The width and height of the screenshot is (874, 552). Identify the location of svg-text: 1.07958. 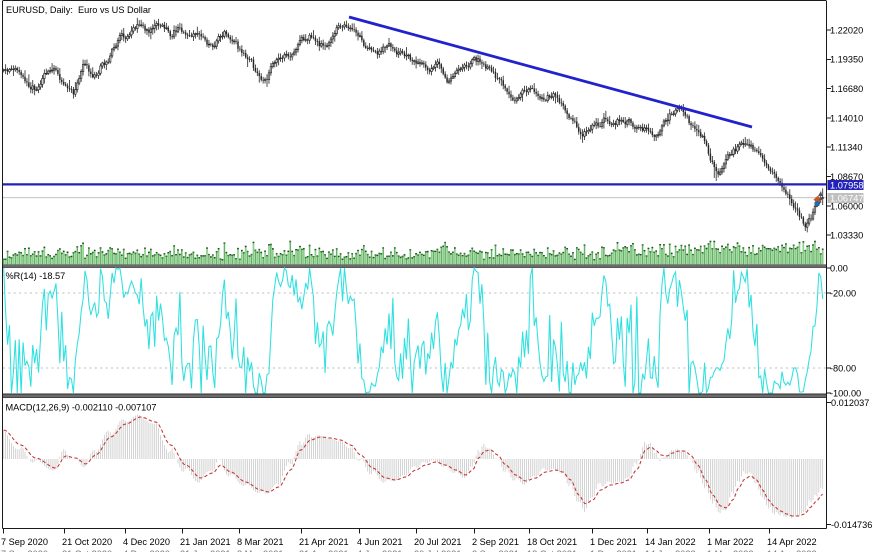
(847, 185).